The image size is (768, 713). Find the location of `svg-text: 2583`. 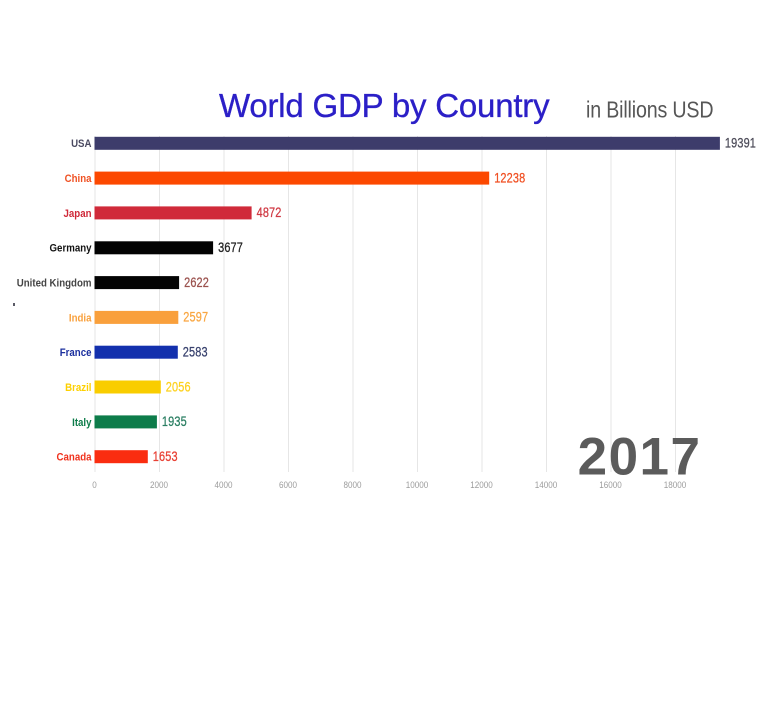

svg-text: 2583 is located at coordinates (195, 352).